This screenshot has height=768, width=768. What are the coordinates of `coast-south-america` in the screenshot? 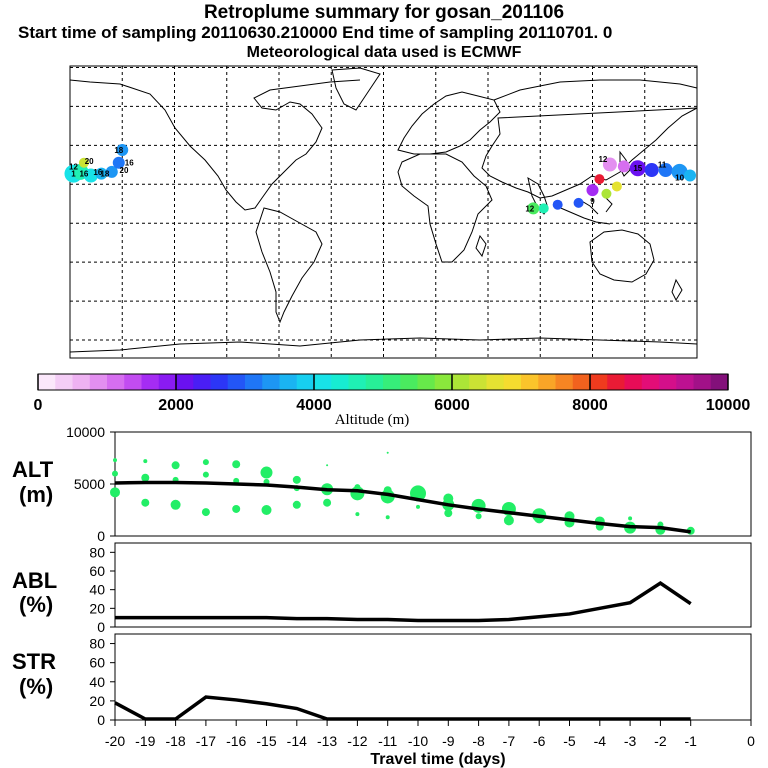 It's located at (289, 265).